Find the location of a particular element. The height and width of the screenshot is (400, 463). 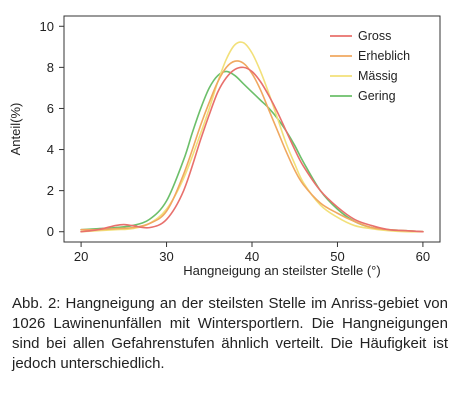

legend-entry-m-ssig: Mässig is located at coordinates (378, 76).